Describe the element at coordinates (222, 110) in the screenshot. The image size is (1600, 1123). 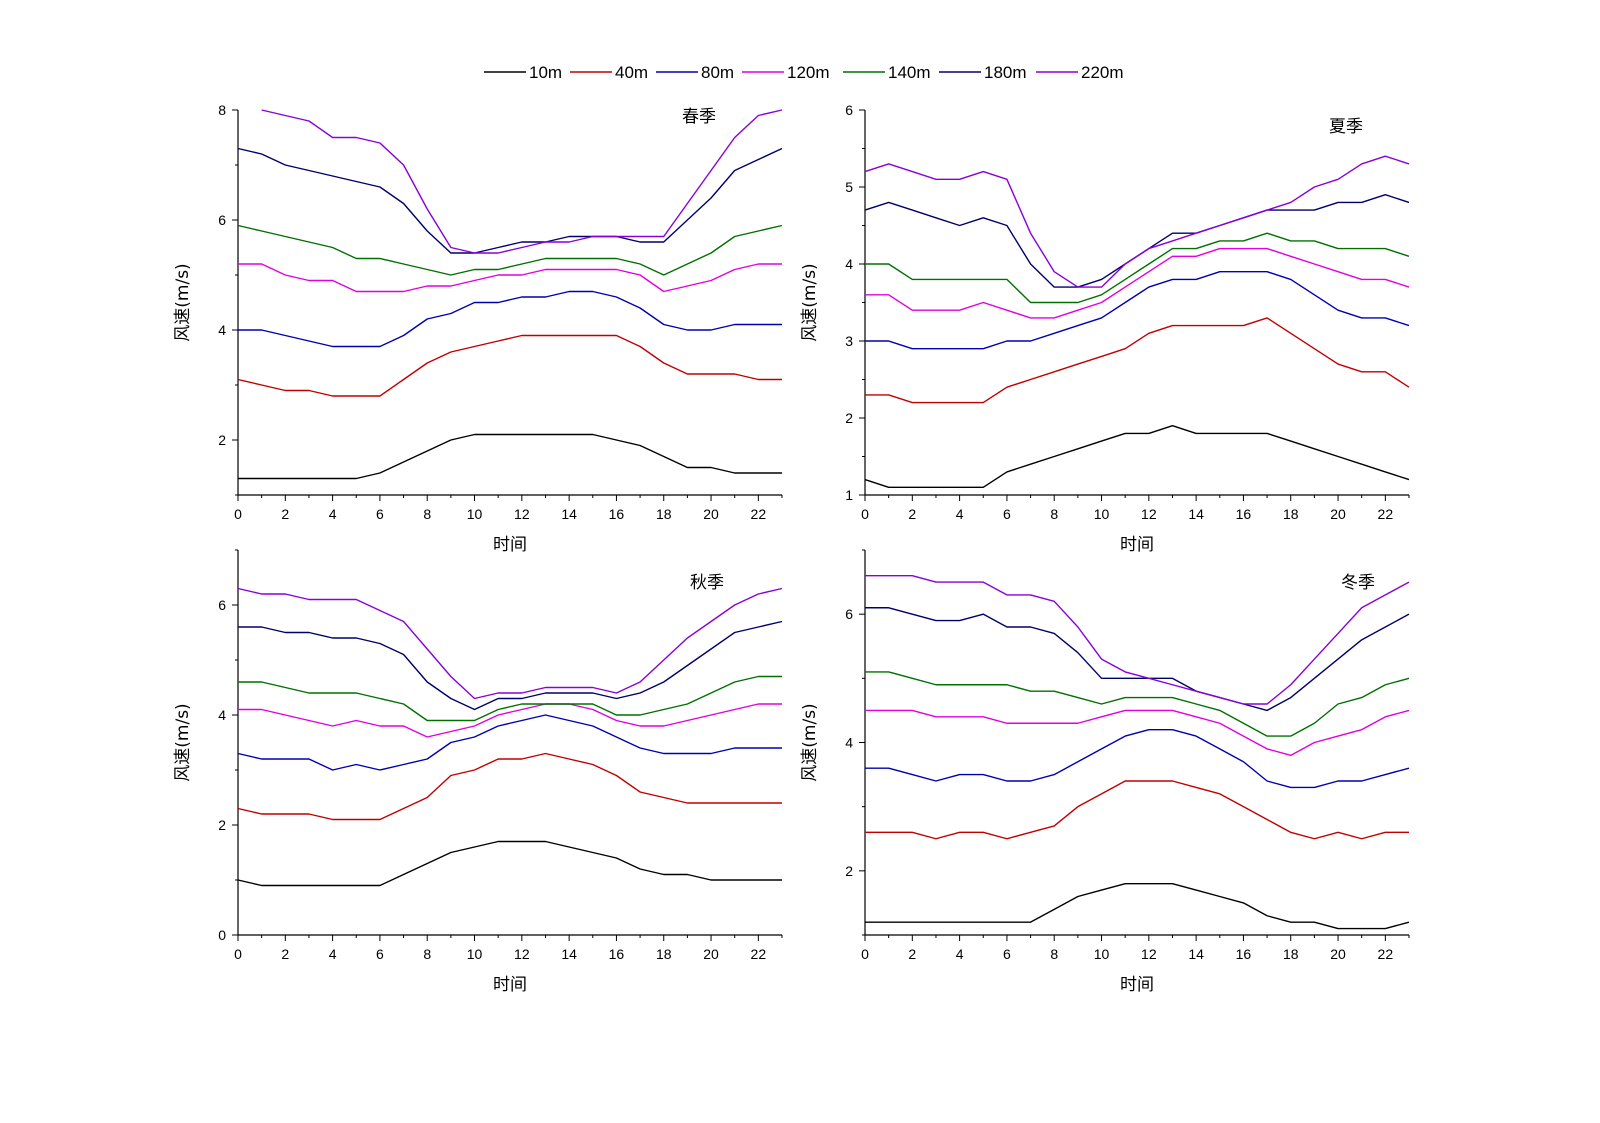
I see `y-tick-label: 8` at that location.